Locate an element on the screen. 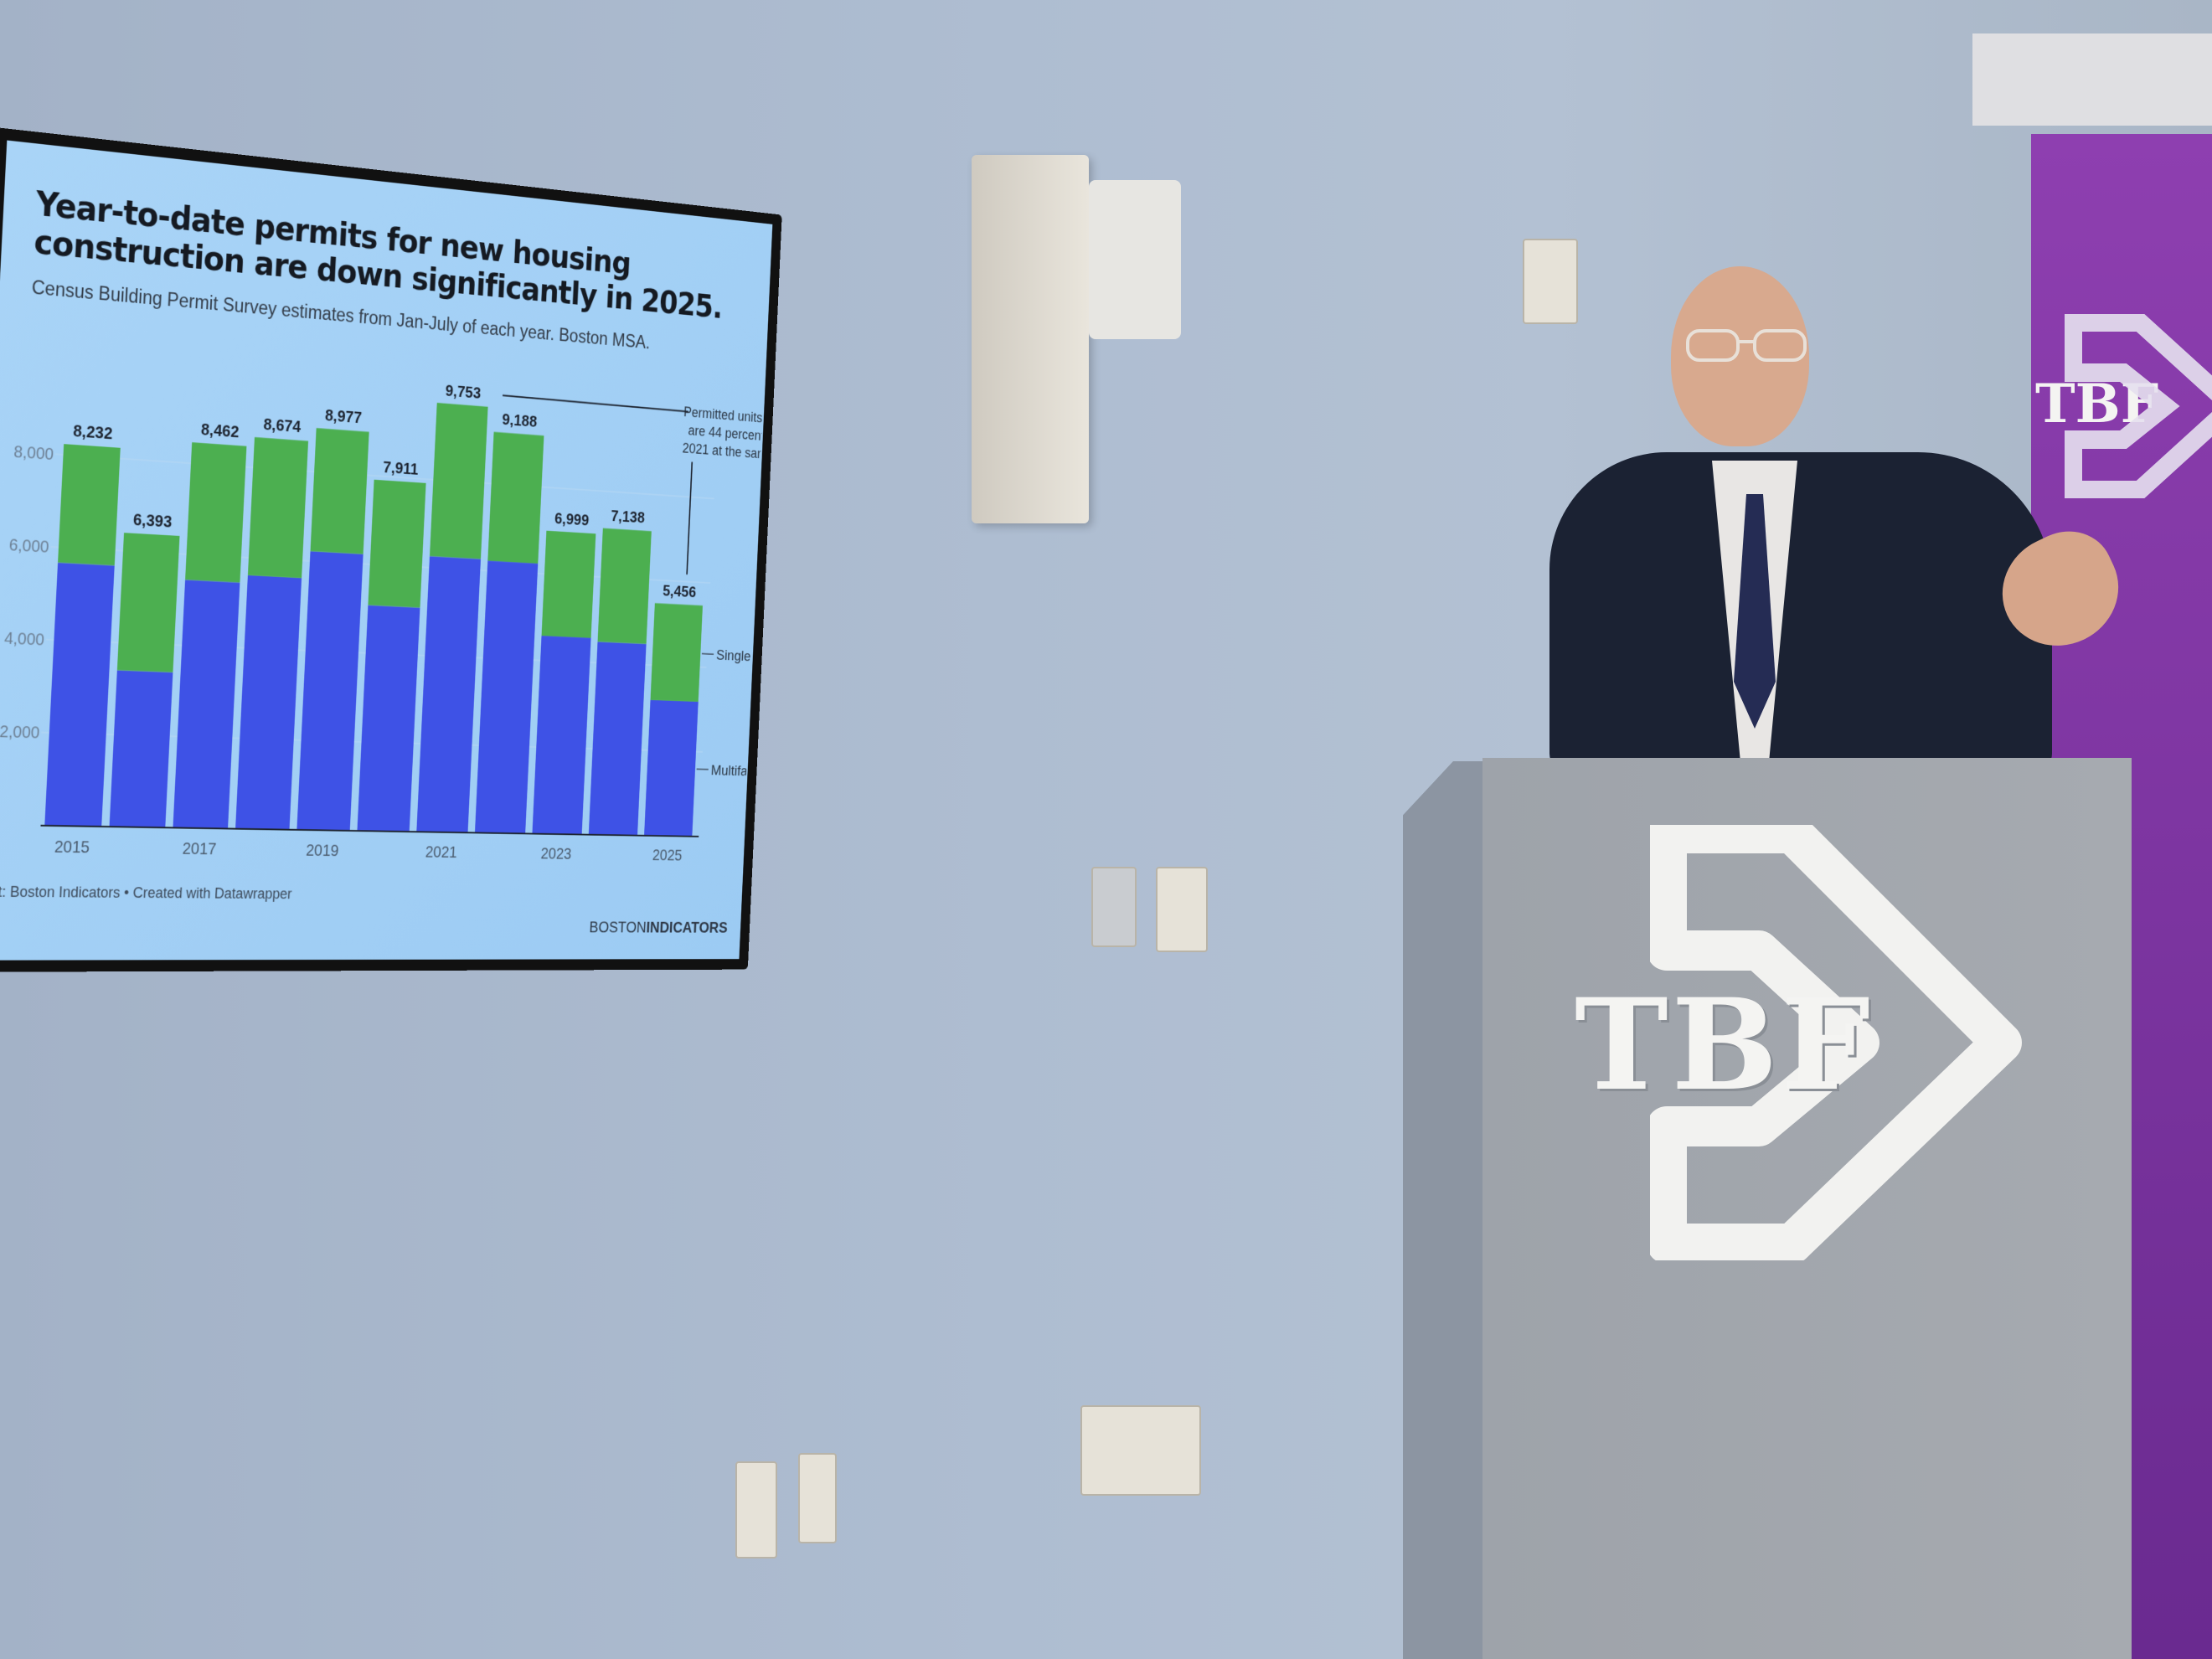 The width and height of the screenshot is (2212, 1659). bar-multifamily-2024 is located at coordinates (617, 738).